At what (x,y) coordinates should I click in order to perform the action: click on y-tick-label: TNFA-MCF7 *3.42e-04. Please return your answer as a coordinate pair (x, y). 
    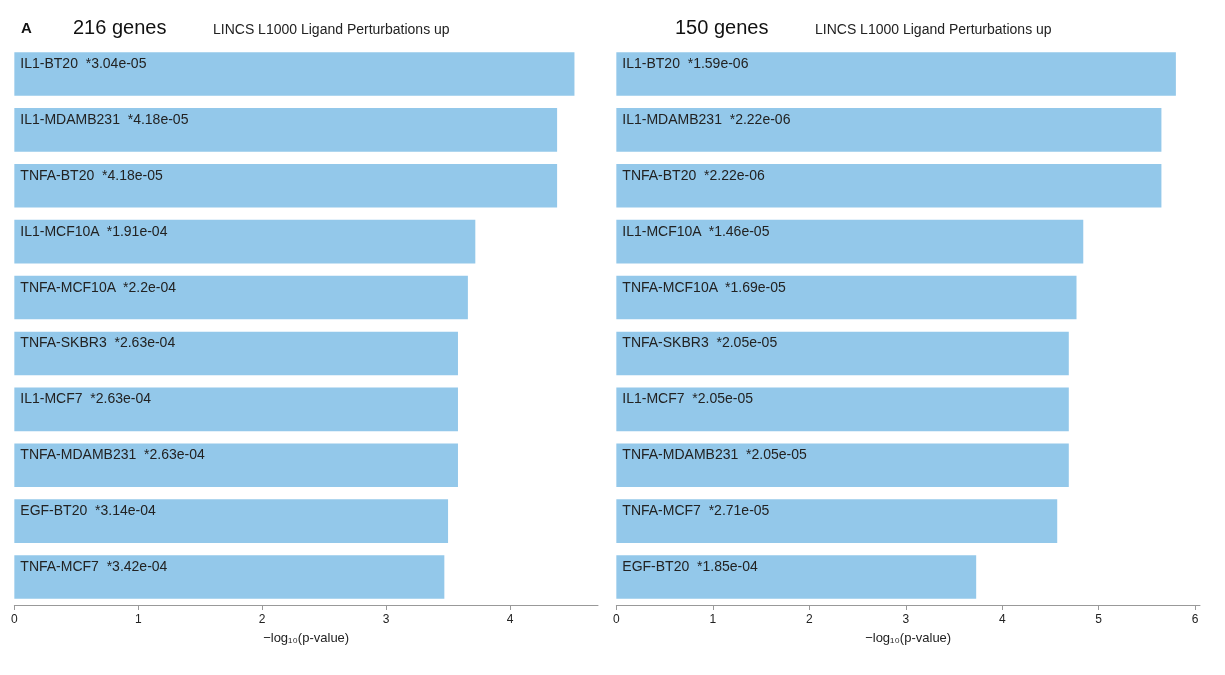
    Looking at the image, I should click on (94, 566).